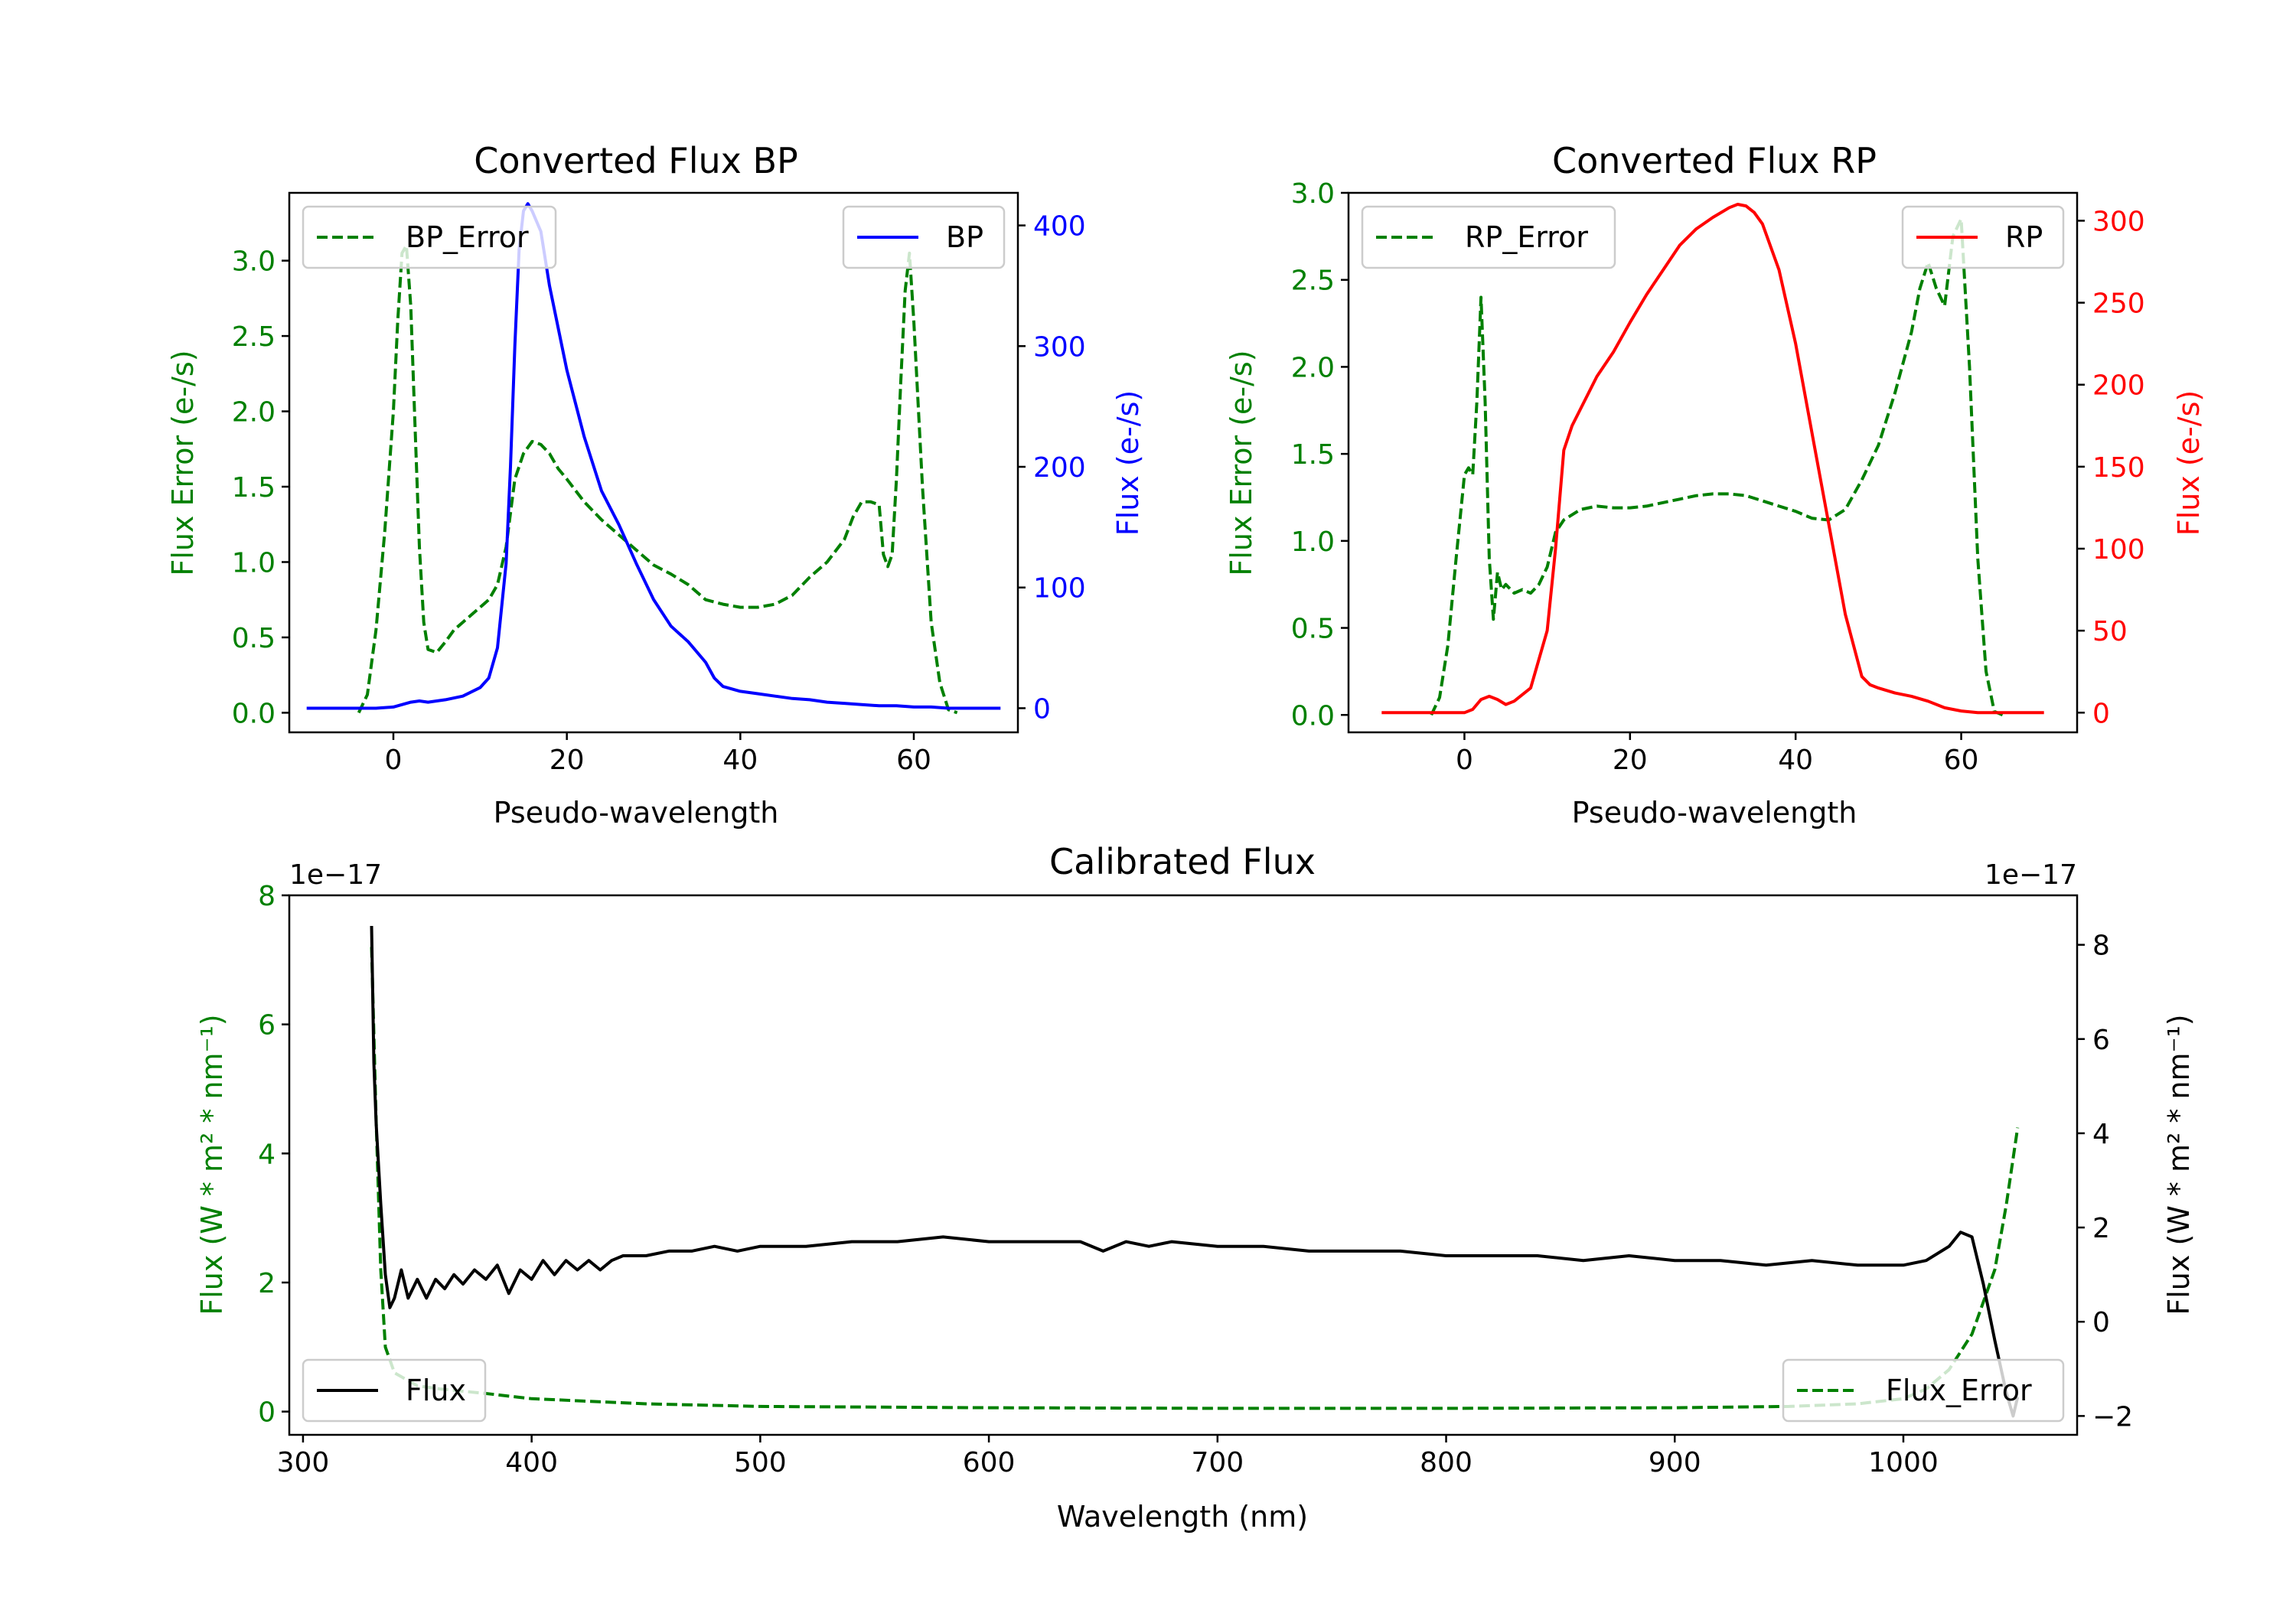 The height and width of the screenshot is (1607, 2296). I want to click on calibrated-error-legend-box, so click(1923, 1390).